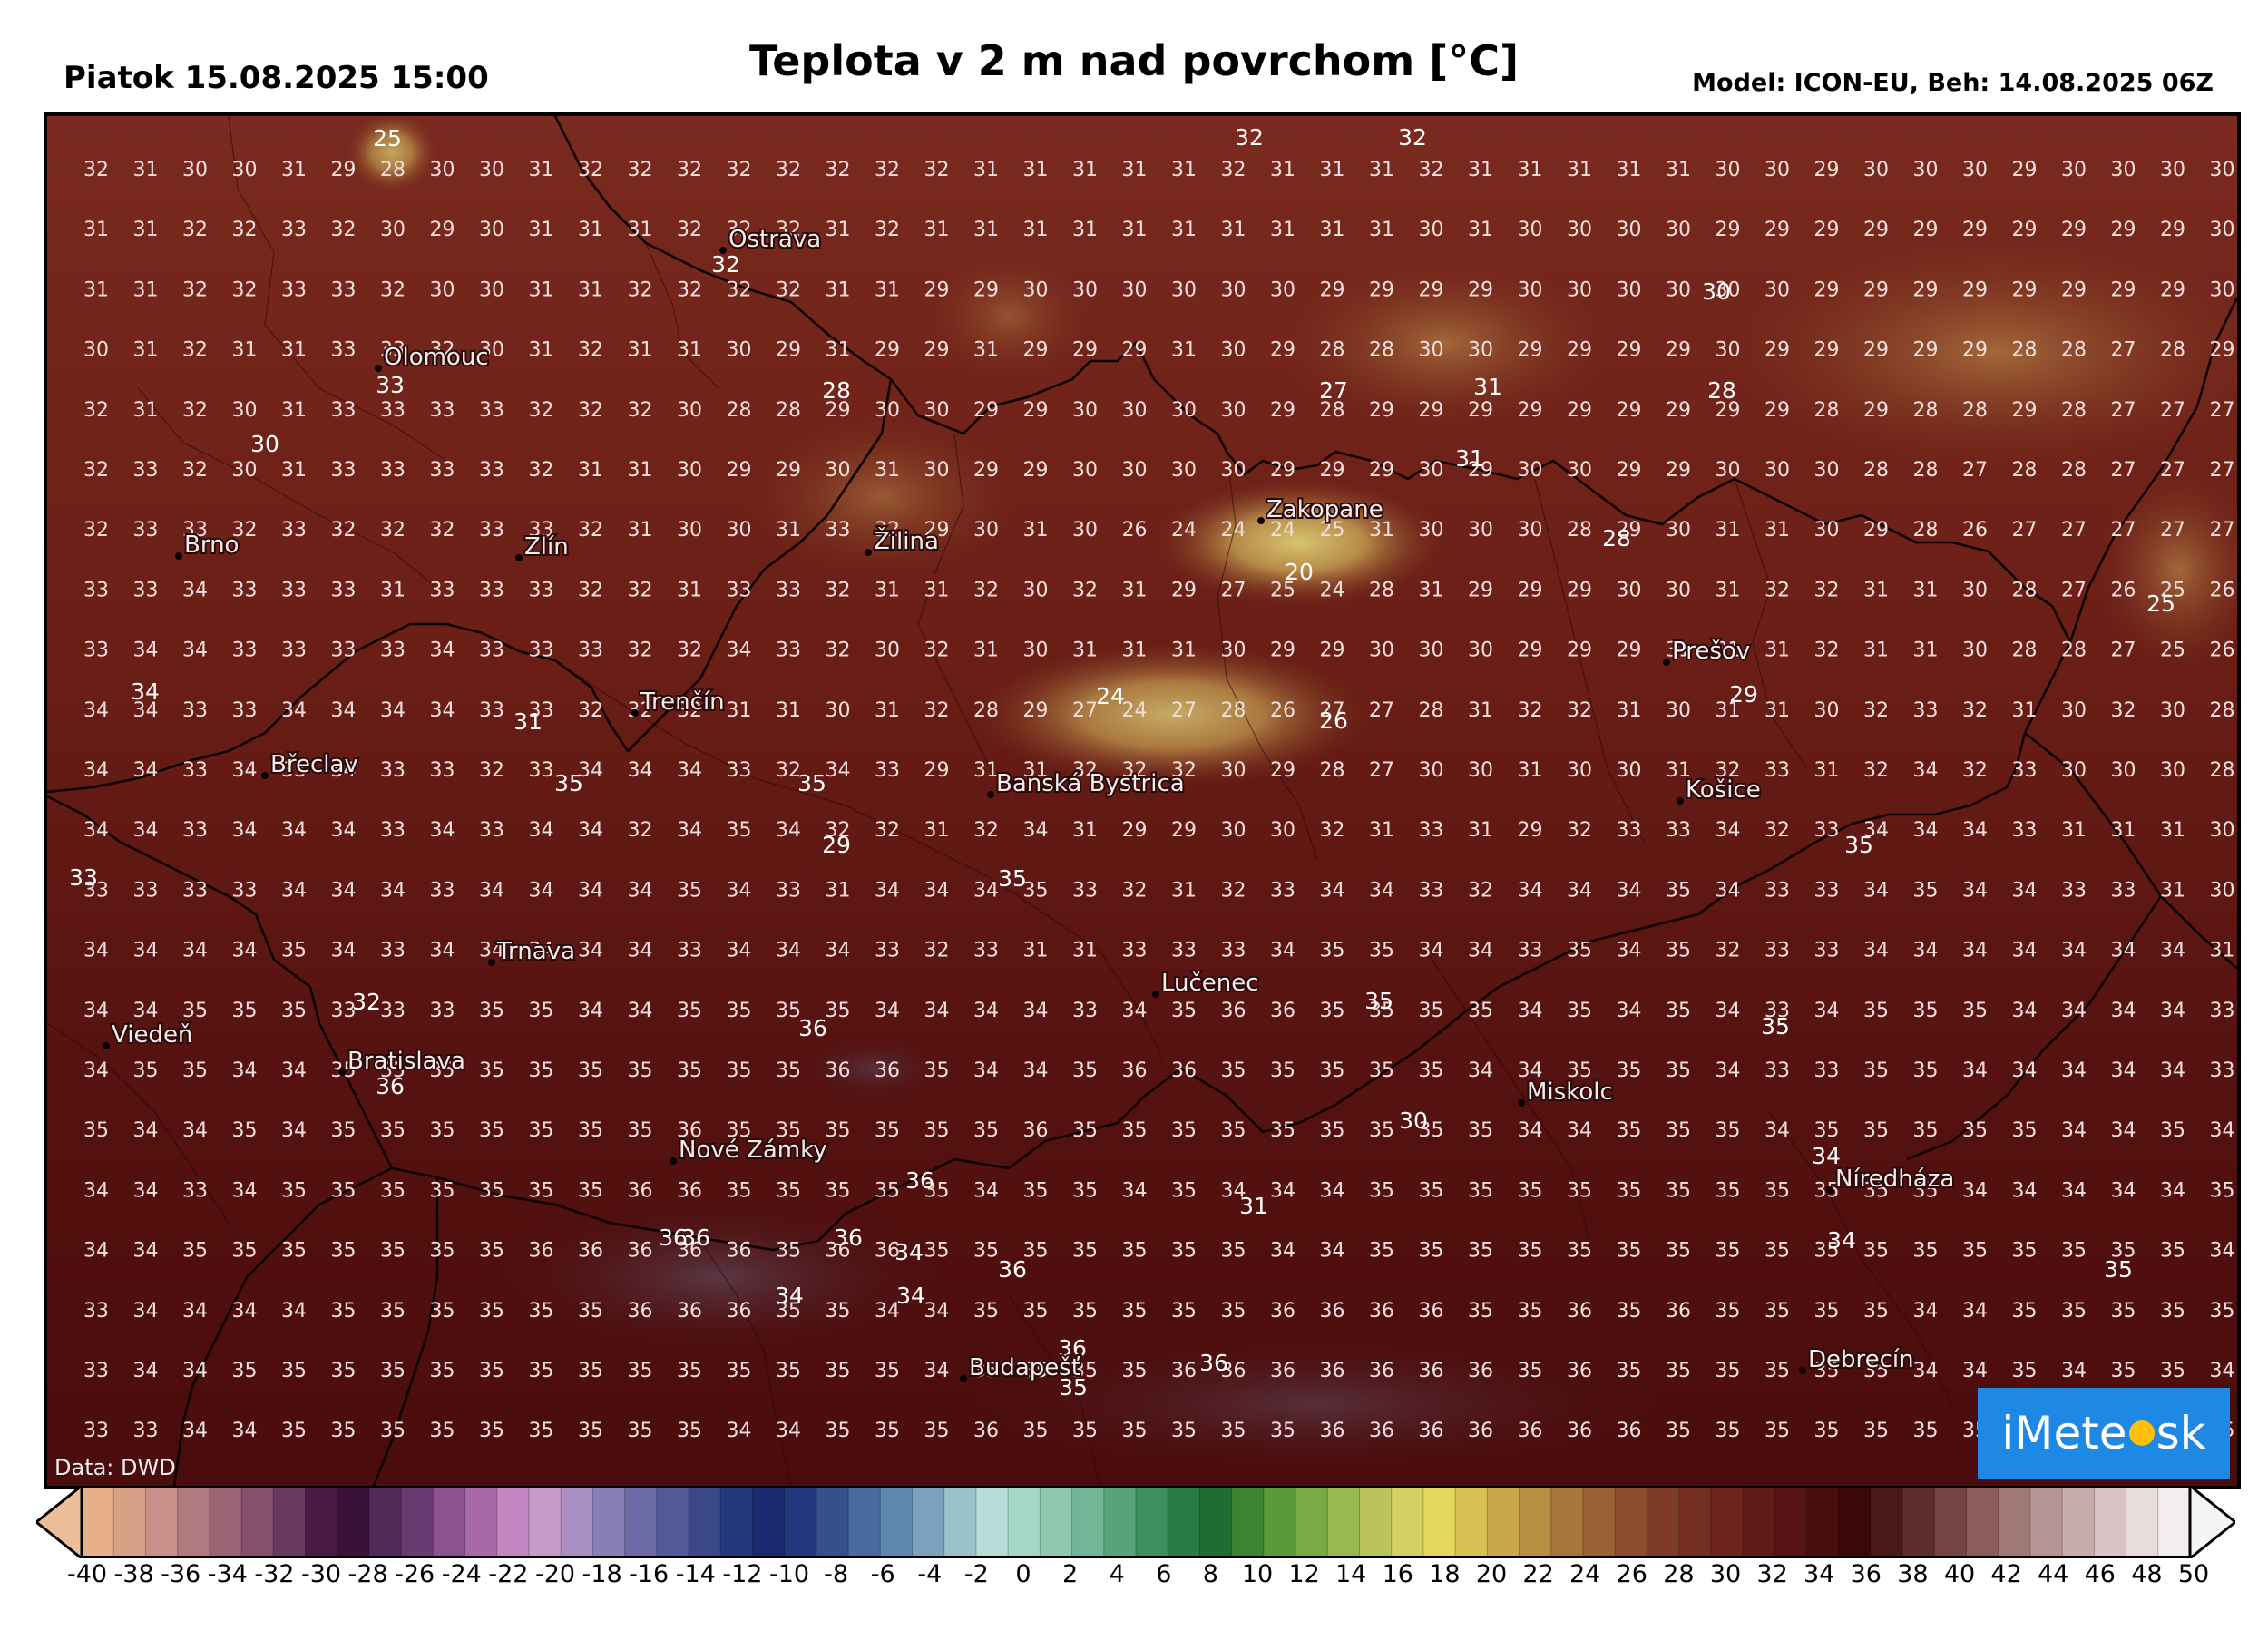  What do you see at coordinates (2104, 1434) in the screenshot?
I see `imeteo-logo: iMete sk` at bounding box center [2104, 1434].